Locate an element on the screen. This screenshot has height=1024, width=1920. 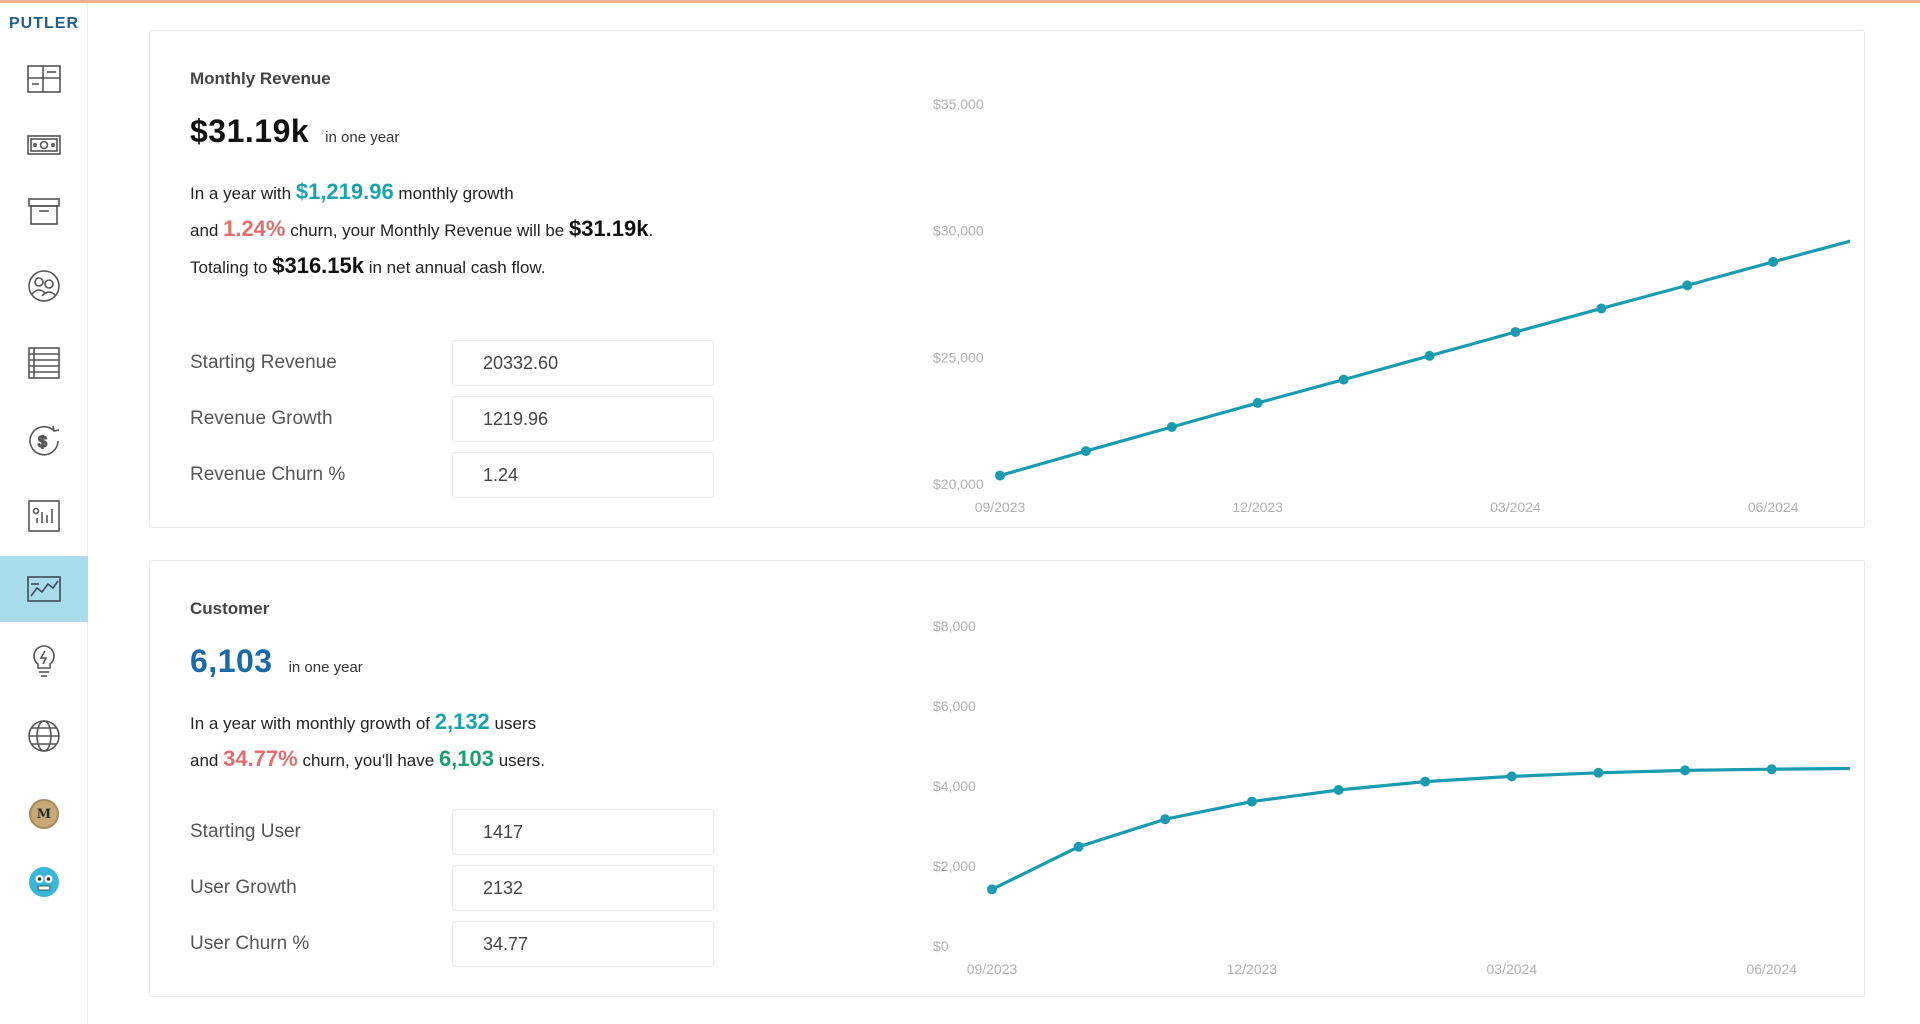
field-label: Revenue Churn % is located at coordinates (268, 474).